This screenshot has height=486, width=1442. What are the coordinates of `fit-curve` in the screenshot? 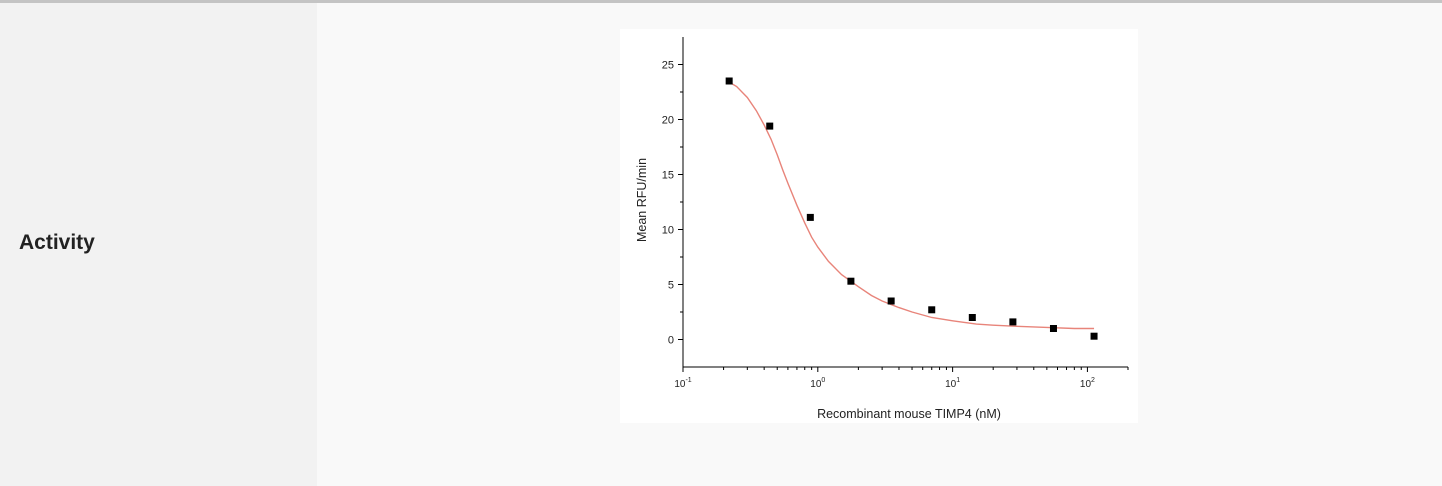 It's located at (911, 205).